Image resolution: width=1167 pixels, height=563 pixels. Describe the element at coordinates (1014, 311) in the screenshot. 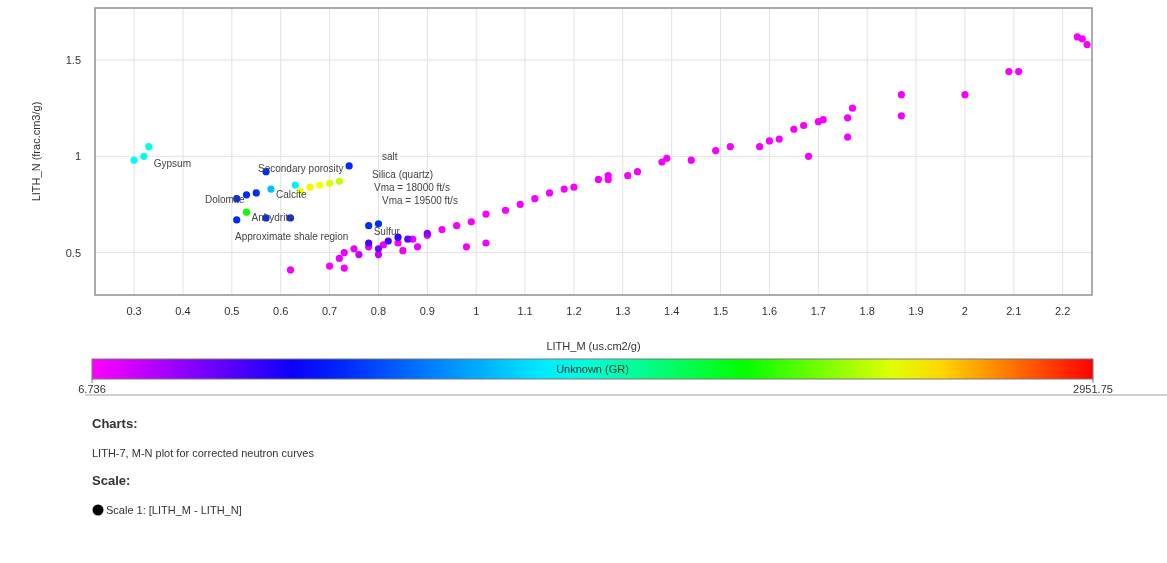

I see `x-tick-label: 2.1` at that location.